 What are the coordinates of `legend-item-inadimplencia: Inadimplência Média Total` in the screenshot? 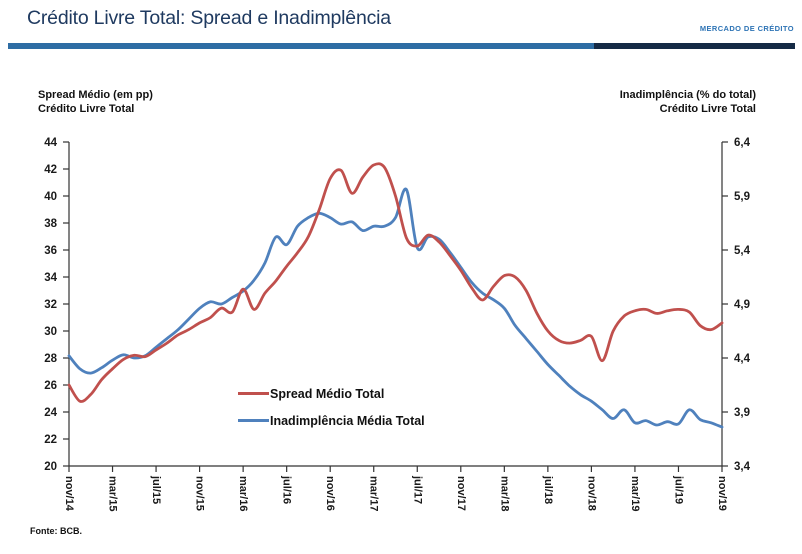 It's located at (331, 420).